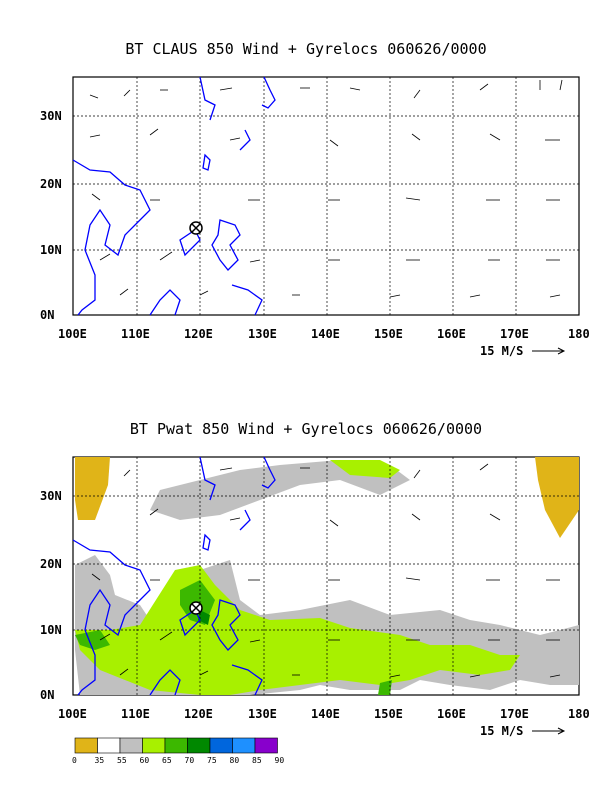 The width and height of the screenshot is (612, 792). What do you see at coordinates (51, 250) in the screenshot?
I see `panel1-ytick-1: 10N` at bounding box center [51, 250].